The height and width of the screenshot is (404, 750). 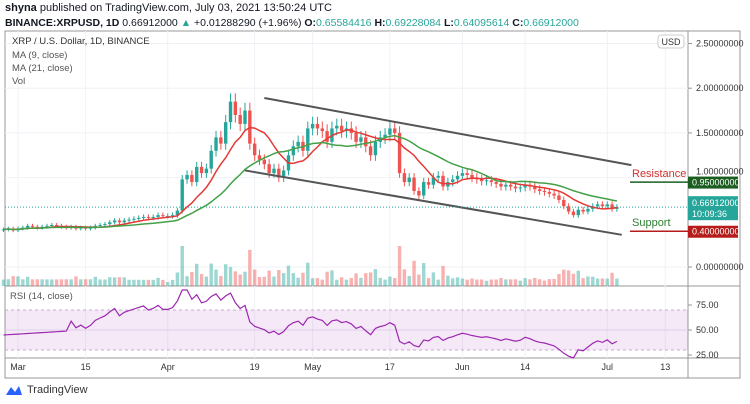 What do you see at coordinates (81, 41) in the screenshot?
I see `legend-title: XRP / U.S. Dollar, 1D, BINANCE` at bounding box center [81, 41].